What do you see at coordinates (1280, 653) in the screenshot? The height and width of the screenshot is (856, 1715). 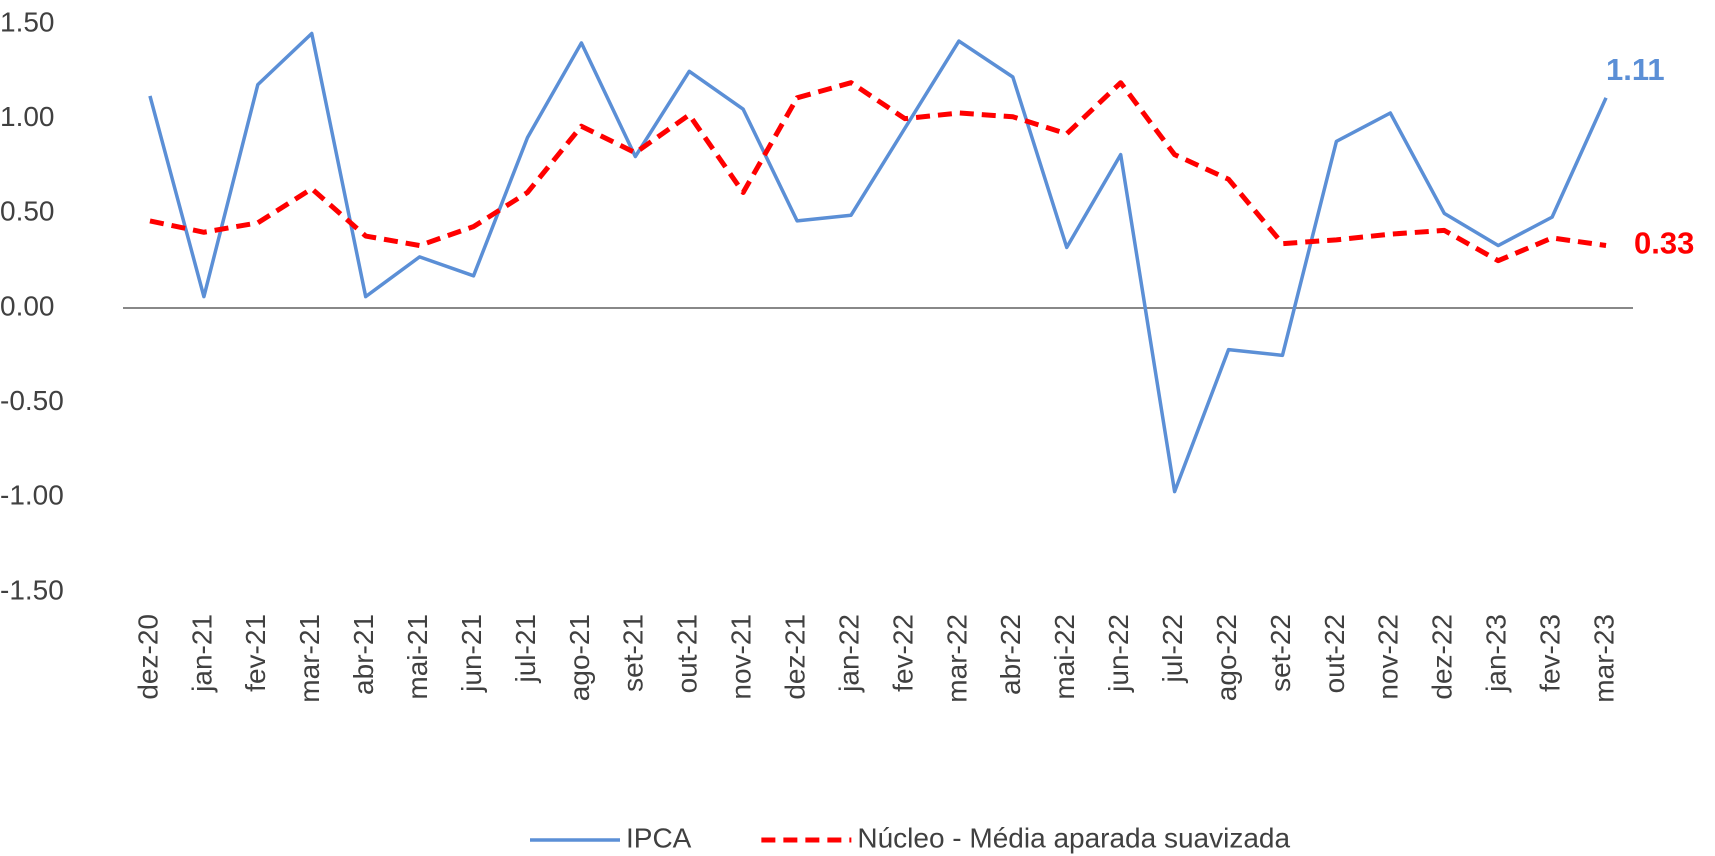 I see `x-tick-label: set-22` at bounding box center [1280, 653].